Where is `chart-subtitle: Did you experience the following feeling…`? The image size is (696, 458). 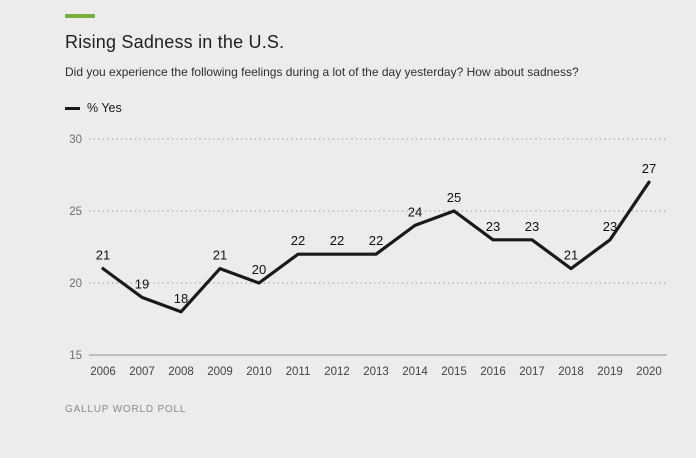
chart-subtitle: Did you experience the following feeling… is located at coordinates (322, 72).